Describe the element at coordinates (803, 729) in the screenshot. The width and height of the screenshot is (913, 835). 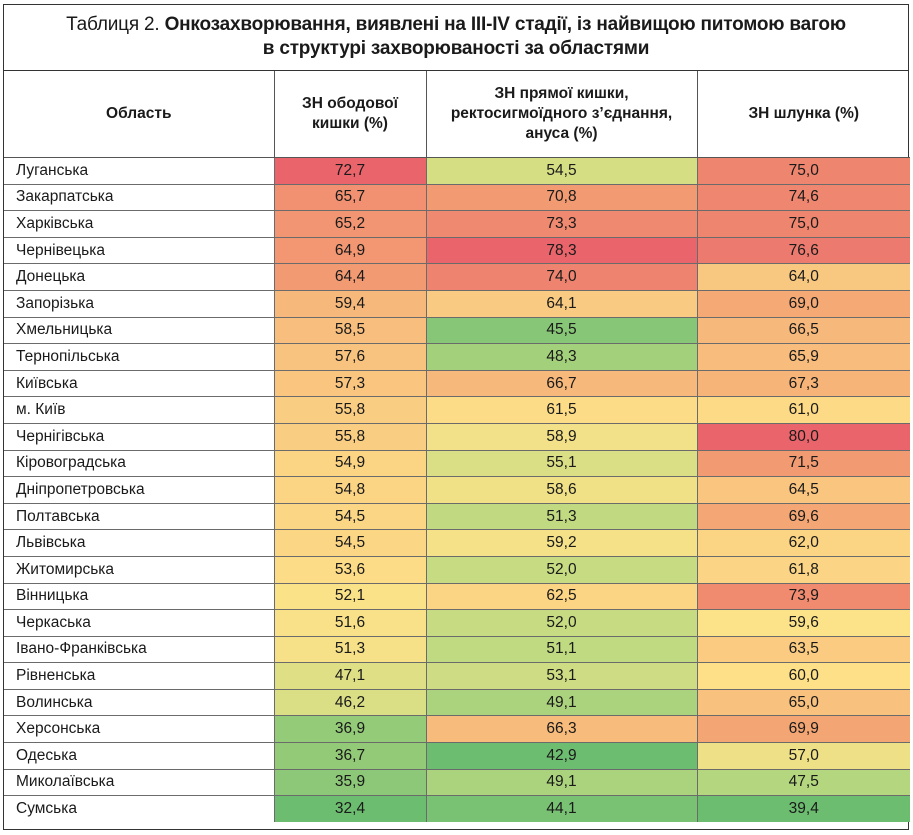
I see `stomach-cell: 69,9` at that location.